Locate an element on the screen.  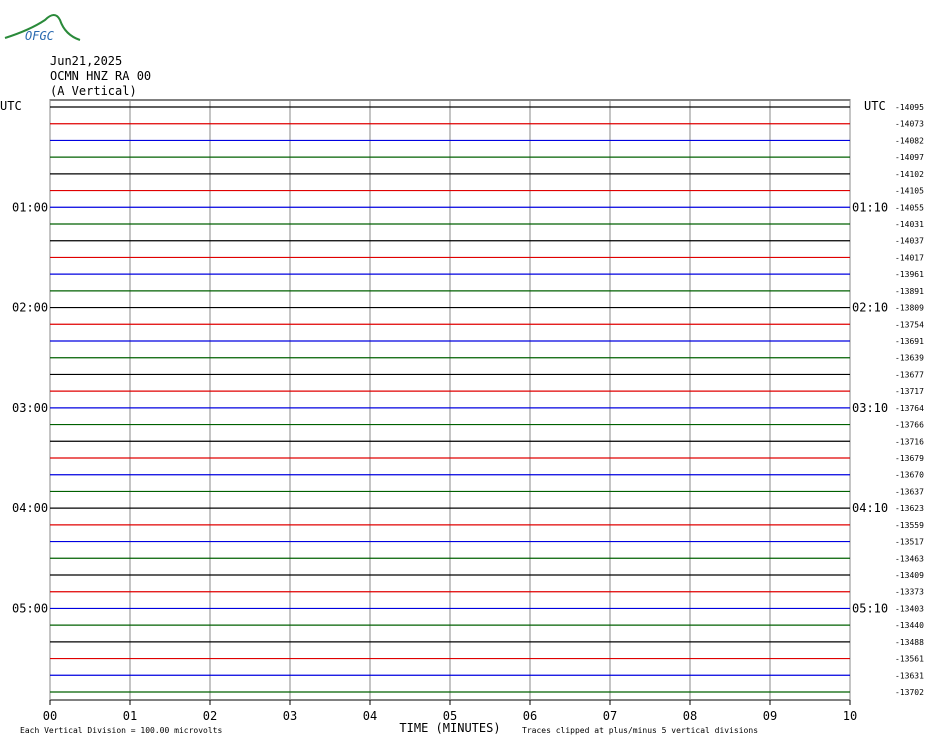
offset-label: -13766 is located at coordinates (909, 425).